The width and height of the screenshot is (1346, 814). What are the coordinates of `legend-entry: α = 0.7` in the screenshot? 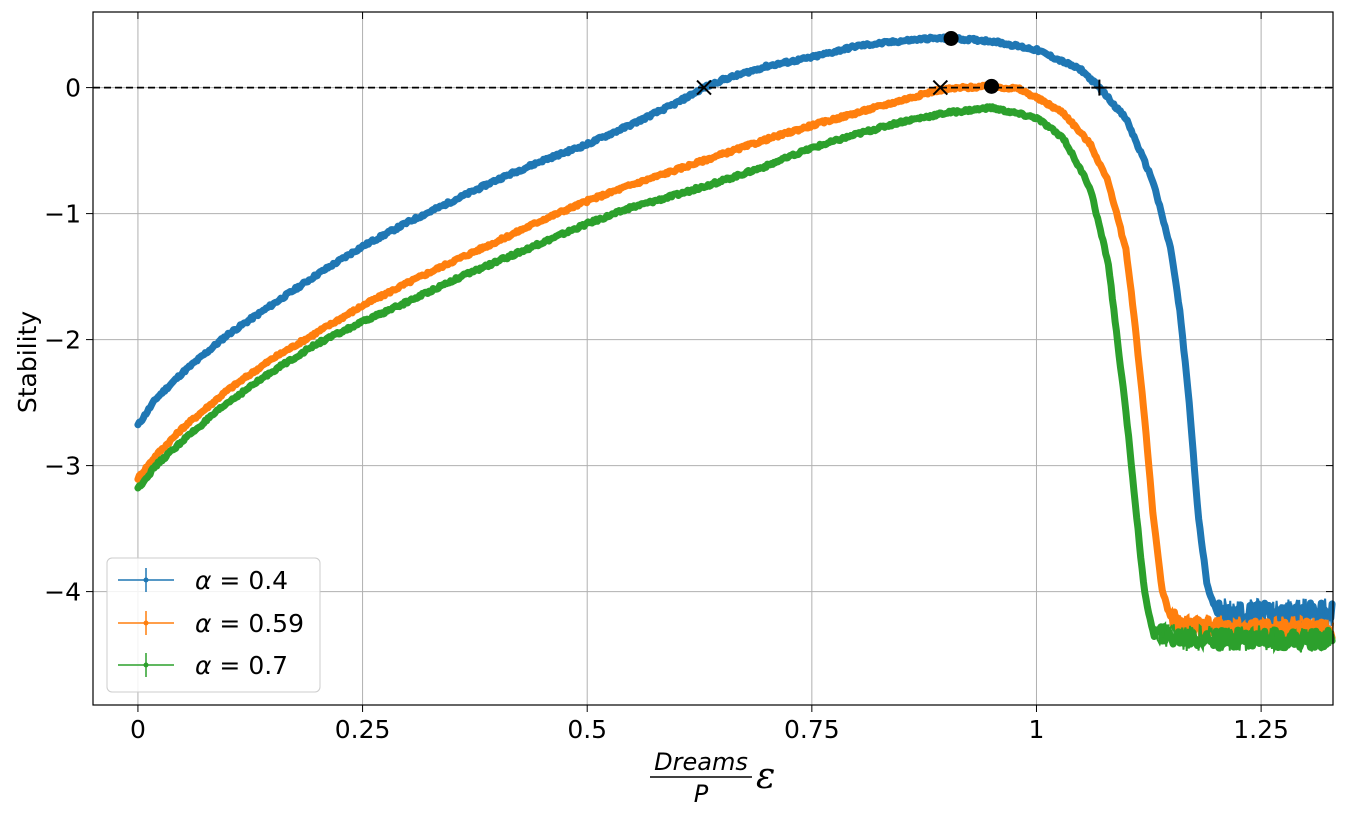 It's located at (203, 665).